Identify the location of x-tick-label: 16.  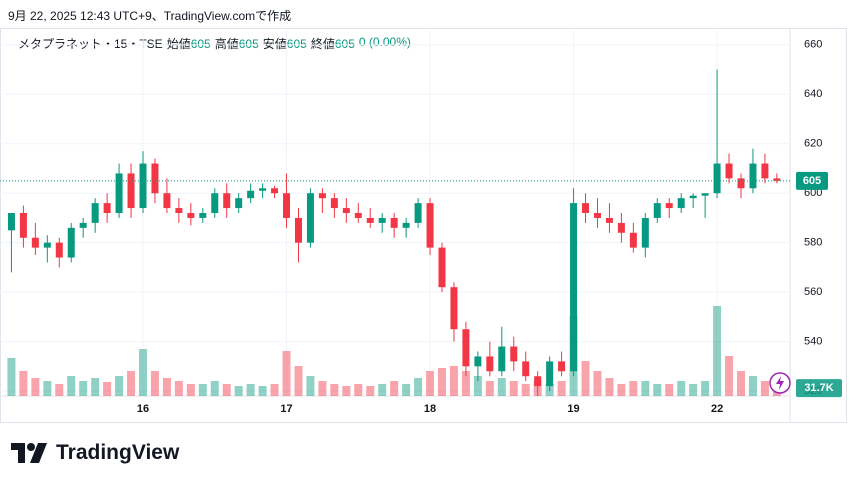
(143, 409).